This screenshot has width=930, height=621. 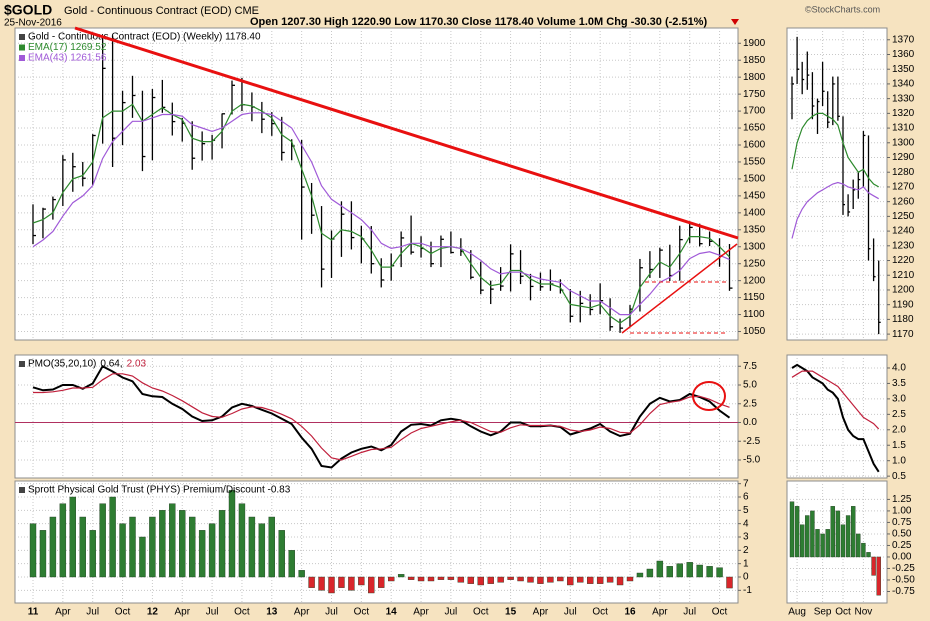 What do you see at coordinates (903, 69) in the screenshot?
I see `y-tick-label: 1350` at bounding box center [903, 69].